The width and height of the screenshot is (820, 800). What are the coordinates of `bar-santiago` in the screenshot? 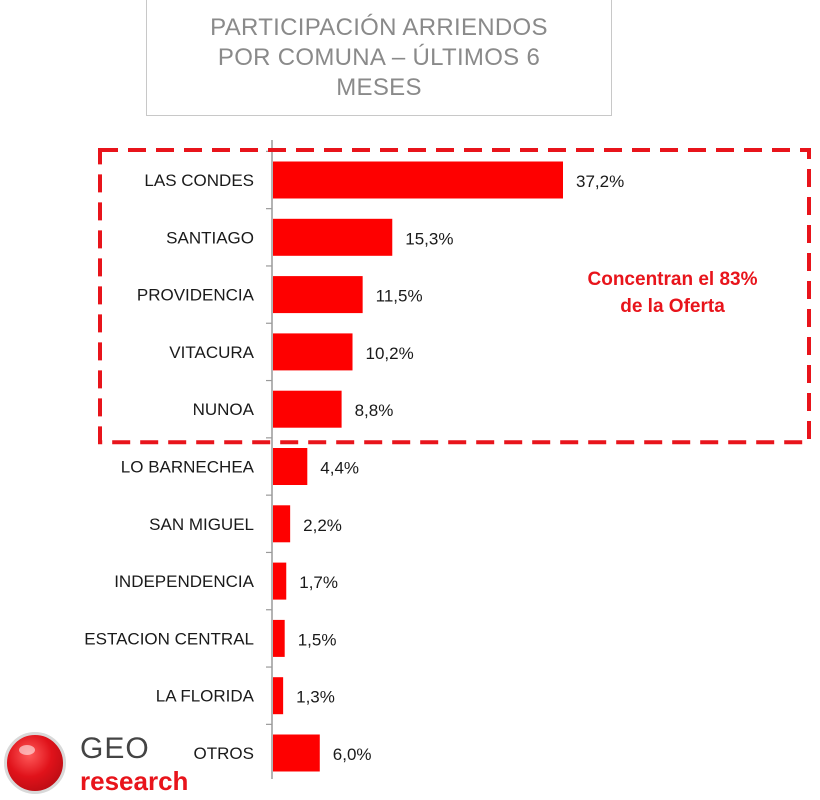 It's located at (333, 237).